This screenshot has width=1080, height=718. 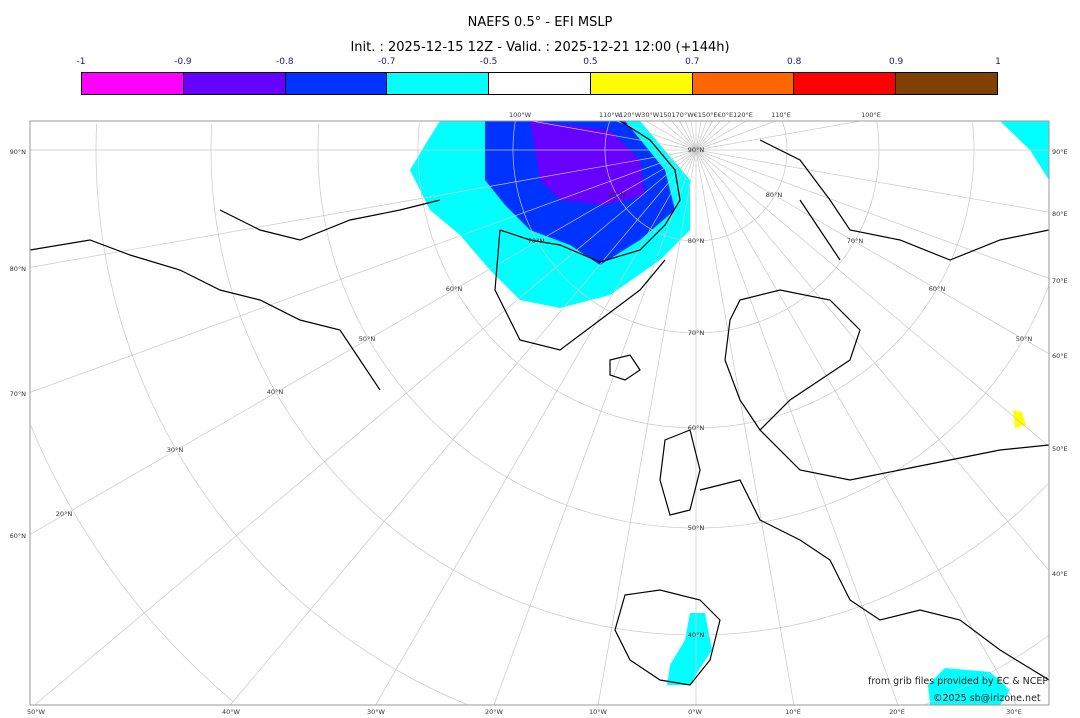 What do you see at coordinates (587, 163) in the screenshot?
I see `efi-purple-greenland` at bounding box center [587, 163].